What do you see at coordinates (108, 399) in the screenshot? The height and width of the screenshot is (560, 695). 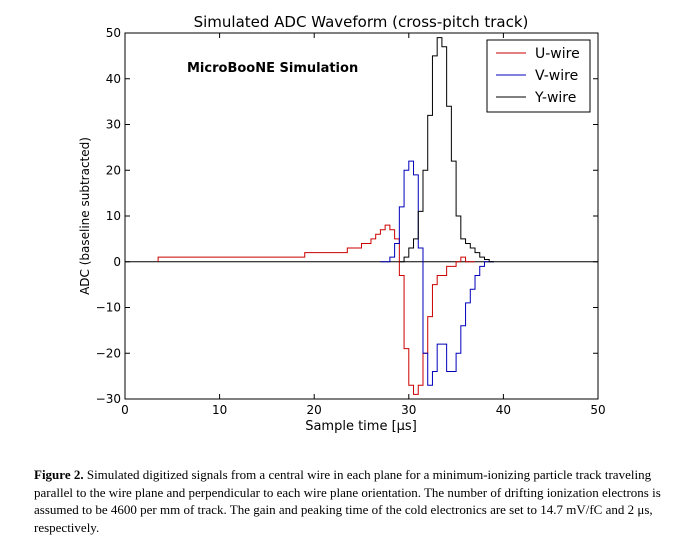 I see `y-tick-label: −30` at bounding box center [108, 399].